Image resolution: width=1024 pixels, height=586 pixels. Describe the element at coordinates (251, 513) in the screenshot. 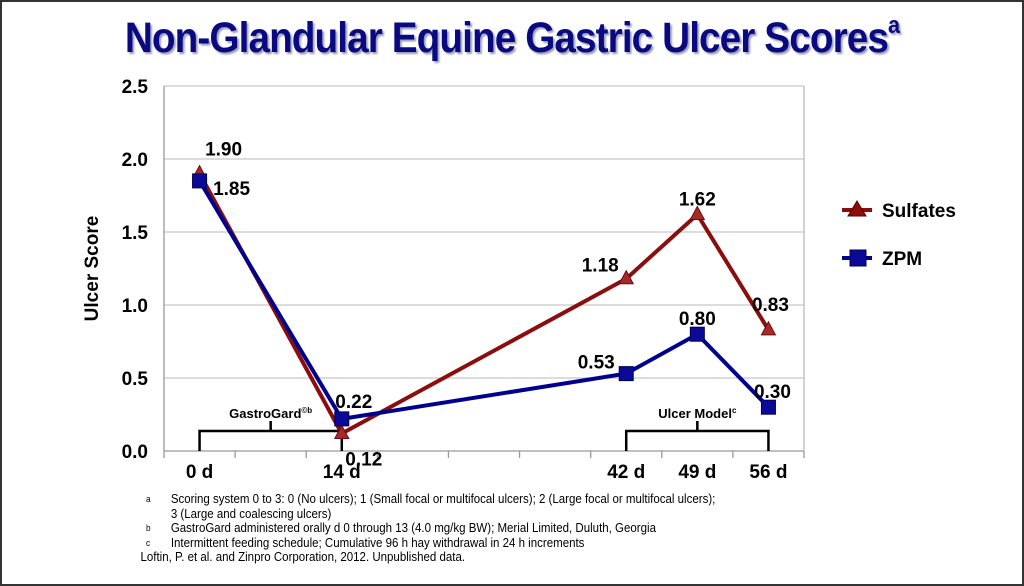

I see `footnote-text: 3 (Large and coalescing ulcers)` at that location.